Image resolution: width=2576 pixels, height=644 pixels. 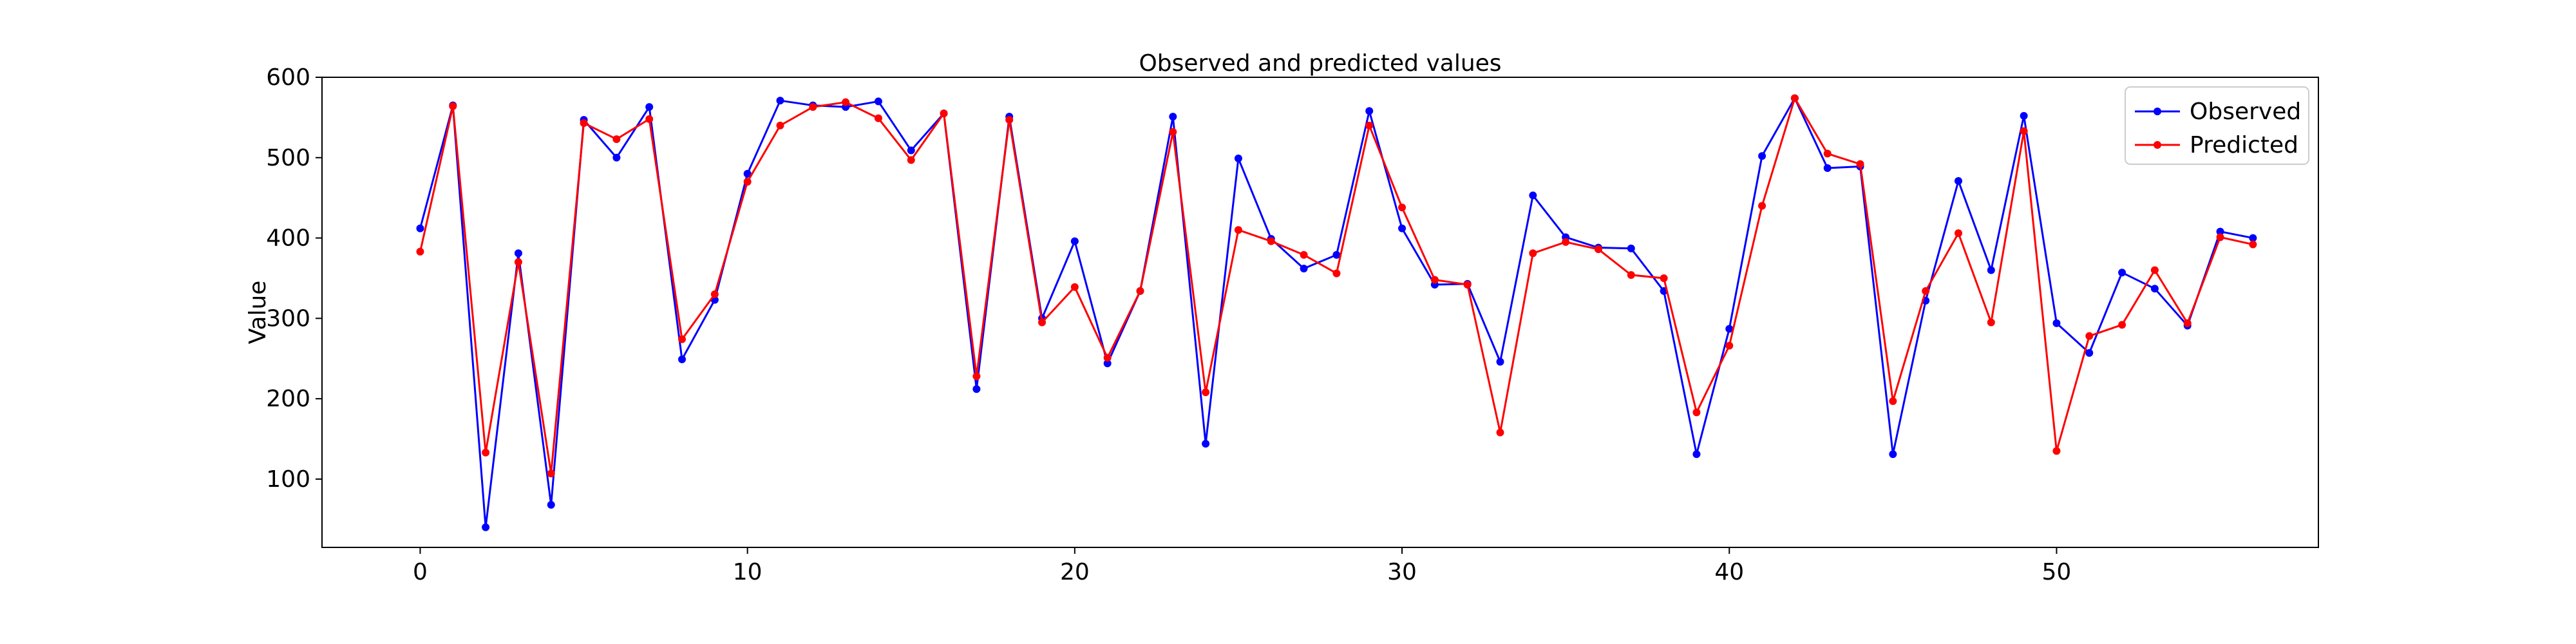 I want to click on x-tick-label: 20, so click(x=1075, y=572).